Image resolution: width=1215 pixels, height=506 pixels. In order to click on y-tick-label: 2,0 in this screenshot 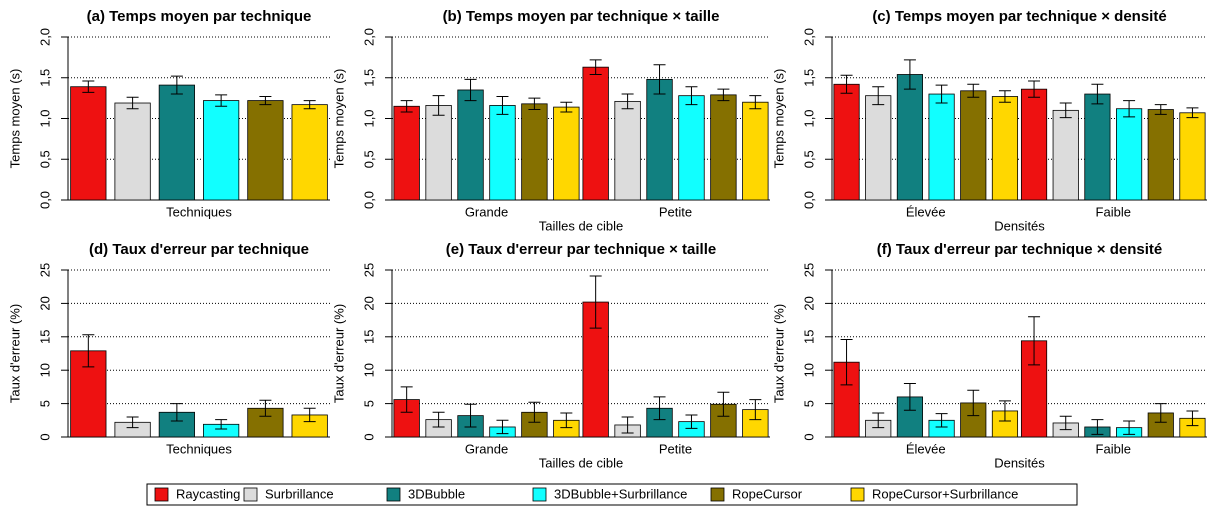, I will do `click(368, 37)`.